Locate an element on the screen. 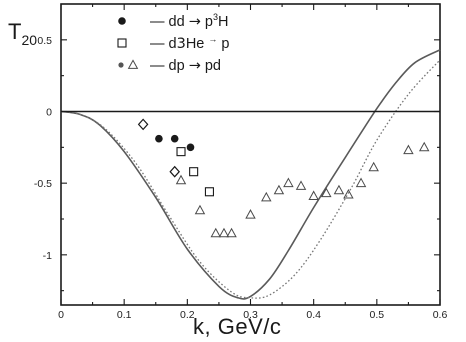 The image size is (466, 342). legend-label: — dp → pd is located at coordinates (185, 66).